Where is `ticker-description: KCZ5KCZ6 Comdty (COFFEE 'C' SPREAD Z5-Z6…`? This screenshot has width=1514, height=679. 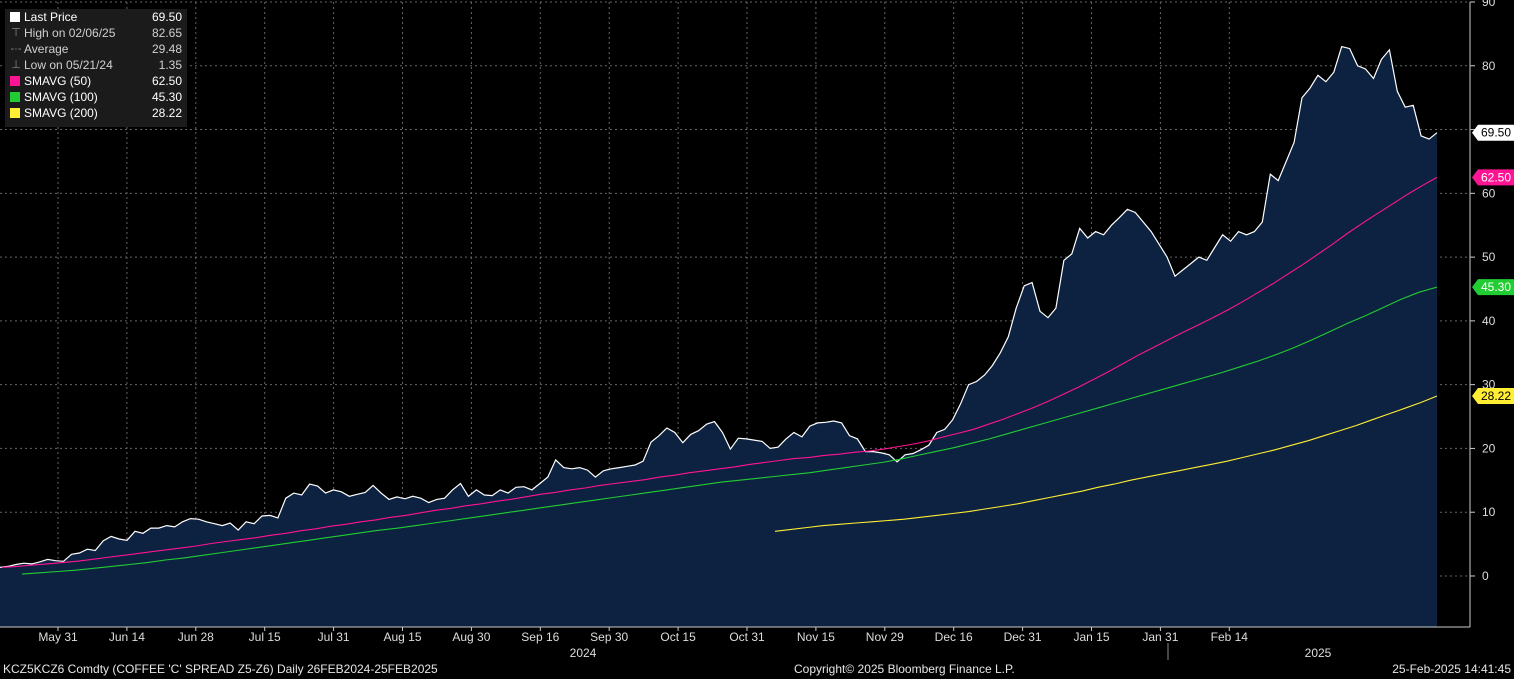
ticker-description: KCZ5KCZ6 Comdty (COFFEE 'C' SPREAD Z5-Z6… is located at coordinates (220, 669).